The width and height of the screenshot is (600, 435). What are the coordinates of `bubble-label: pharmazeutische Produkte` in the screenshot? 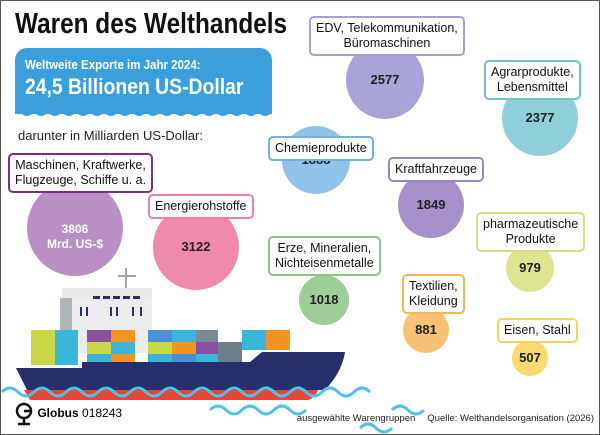 It's located at (531, 232).